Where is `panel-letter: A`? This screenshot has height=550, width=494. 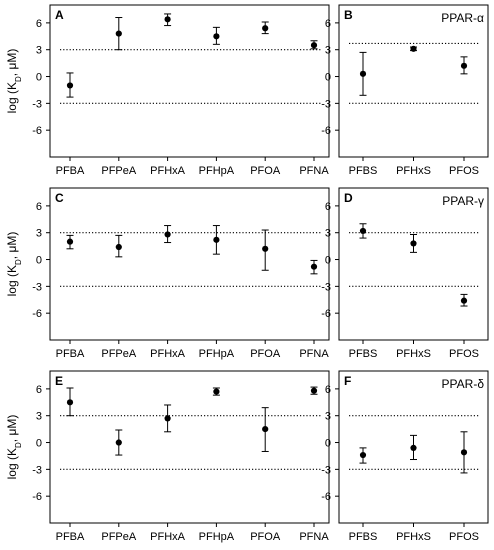 panel-letter: A is located at coordinates (59, 15).